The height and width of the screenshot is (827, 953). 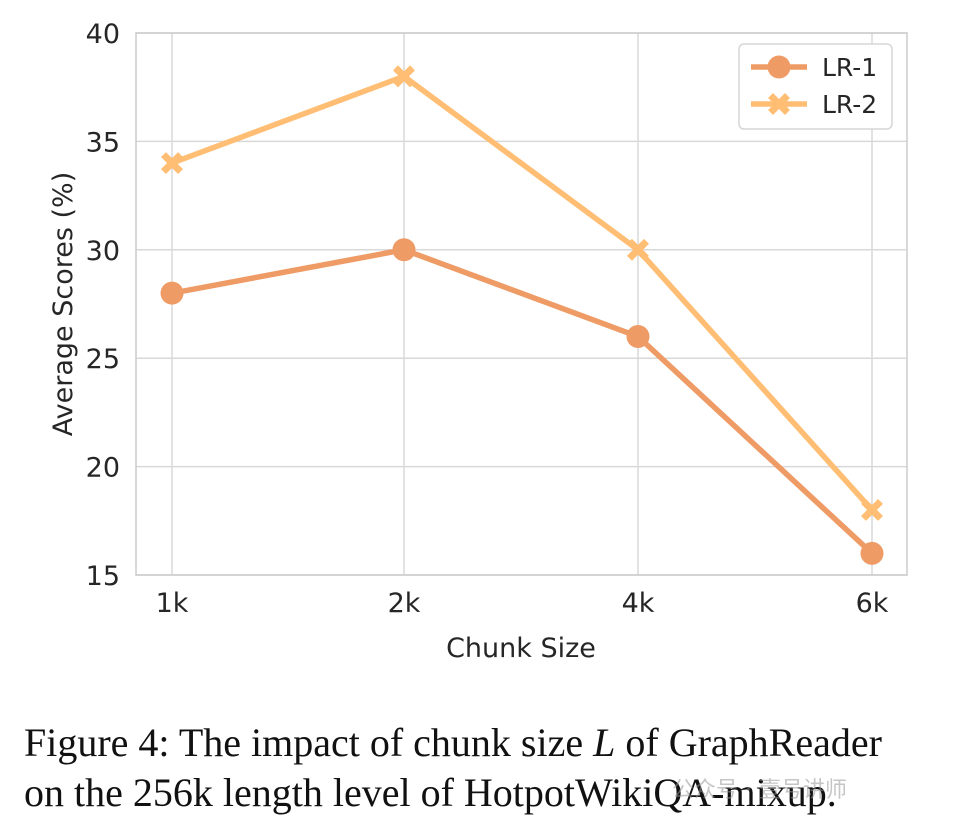 I want to click on x-tick-label: 4k, so click(x=638, y=603).